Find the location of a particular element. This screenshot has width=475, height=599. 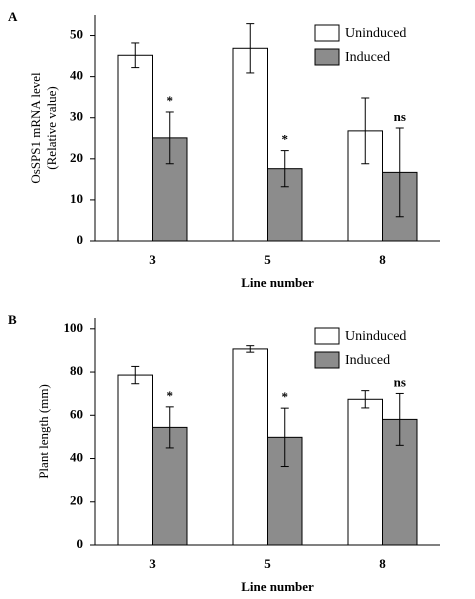

panel-label: A is located at coordinates (13, 16).